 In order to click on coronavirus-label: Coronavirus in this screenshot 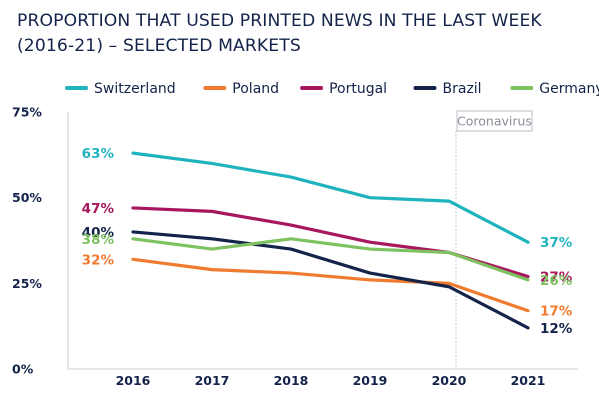, I will do `click(494, 121)`.